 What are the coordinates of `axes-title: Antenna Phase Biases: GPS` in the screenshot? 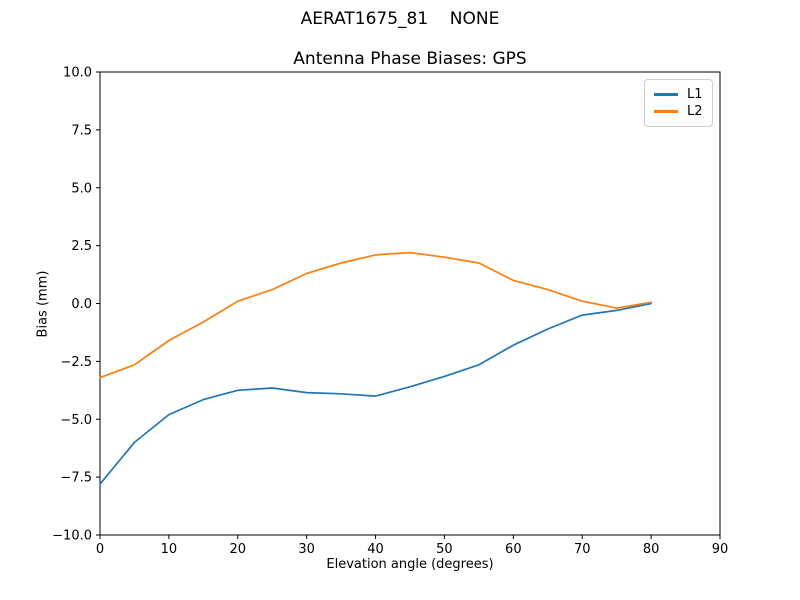 It's located at (410, 59).